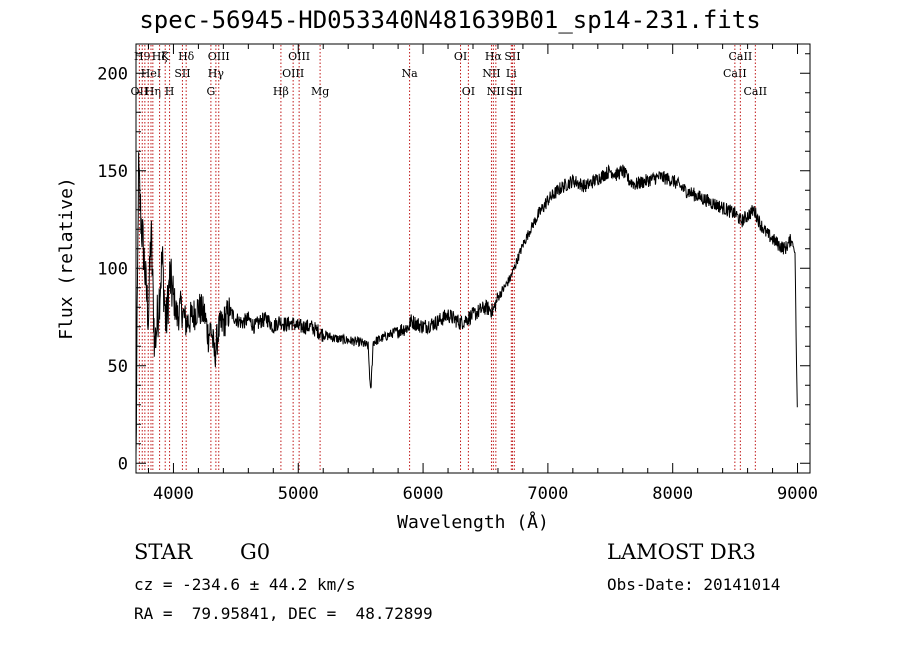 The height and width of the screenshot is (649, 900). What do you see at coordinates (547, 494) in the screenshot?
I see `x-tick-label: 7000` at bounding box center [547, 494].